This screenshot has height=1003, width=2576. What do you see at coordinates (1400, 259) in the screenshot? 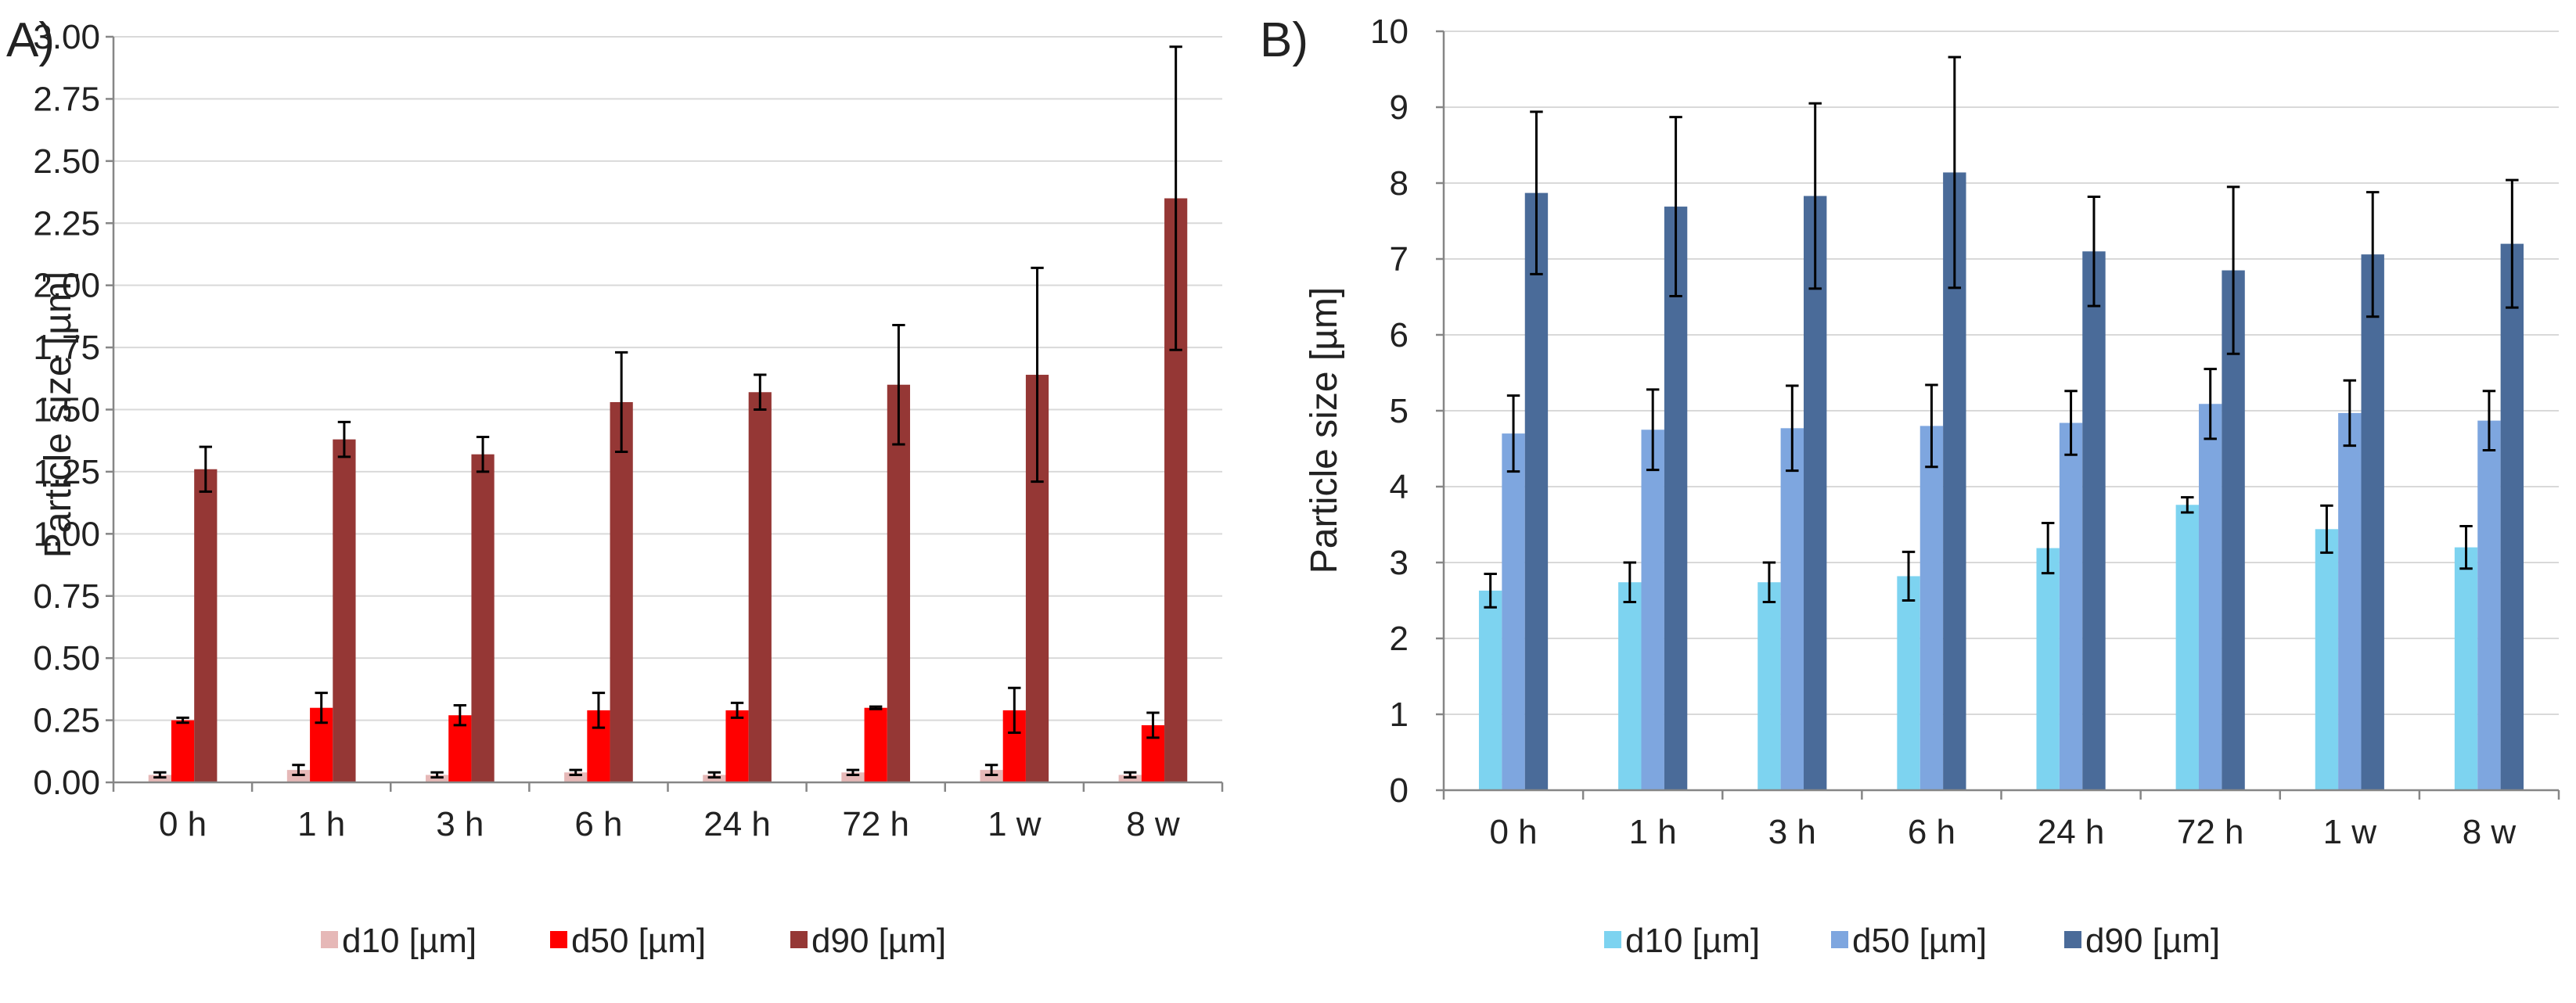
I see `y-tick-label: 7` at bounding box center [1400, 259].